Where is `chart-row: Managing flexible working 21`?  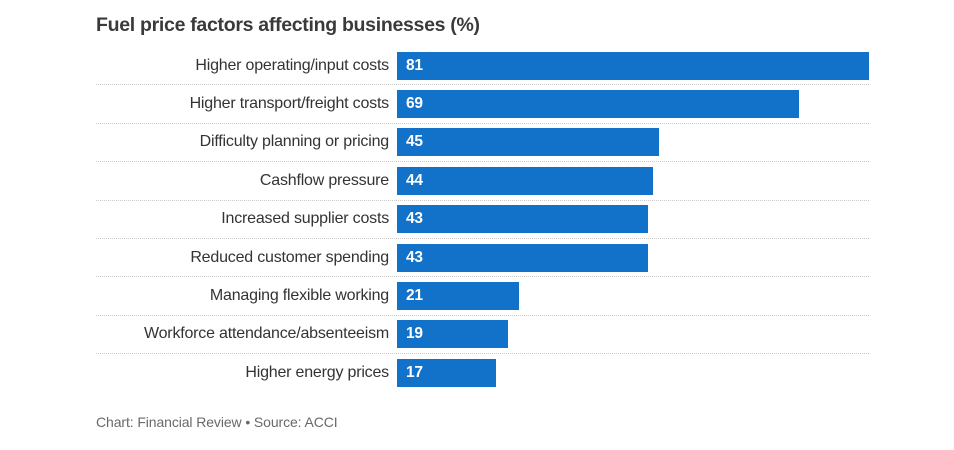 chart-row: Managing flexible working 21 is located at coordinates (482, 296).